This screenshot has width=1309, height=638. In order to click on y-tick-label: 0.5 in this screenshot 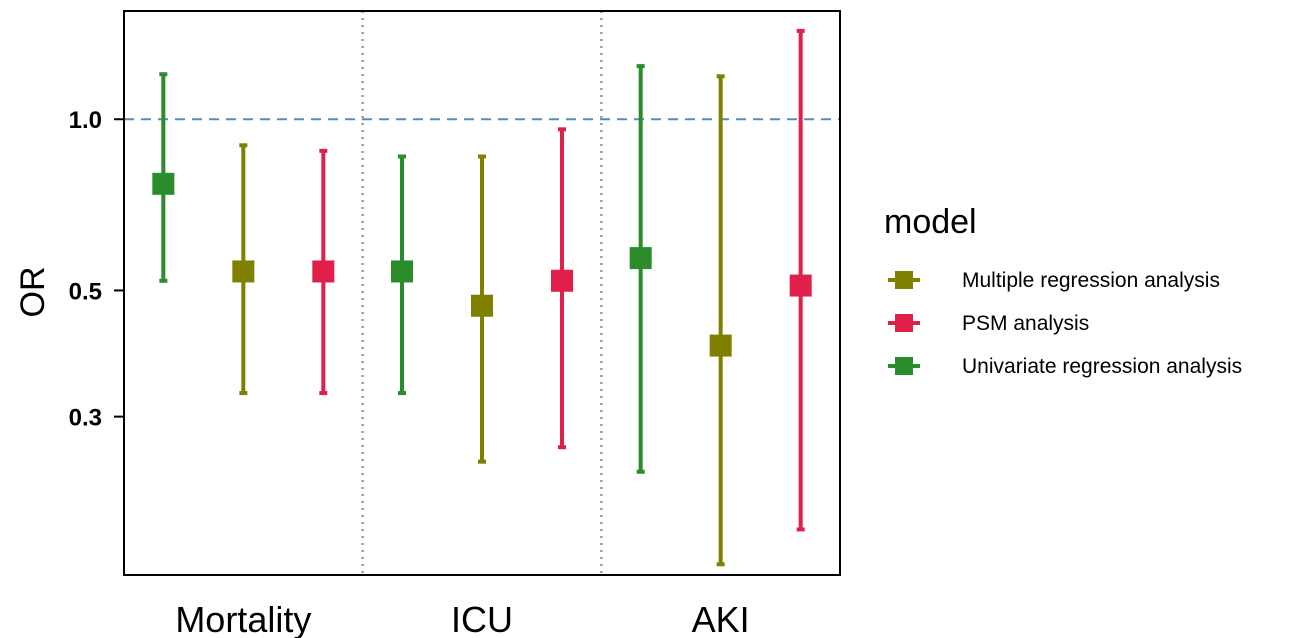, I will do `click(85, 291)`.